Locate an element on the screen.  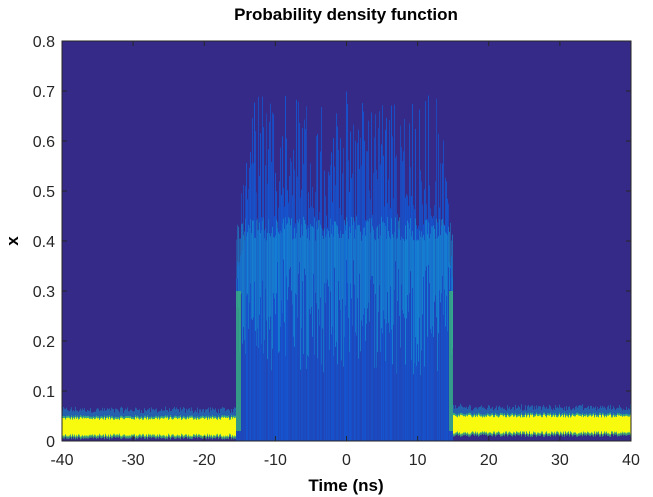
x-tick-label: 40 is located at coordinates (631, 460).